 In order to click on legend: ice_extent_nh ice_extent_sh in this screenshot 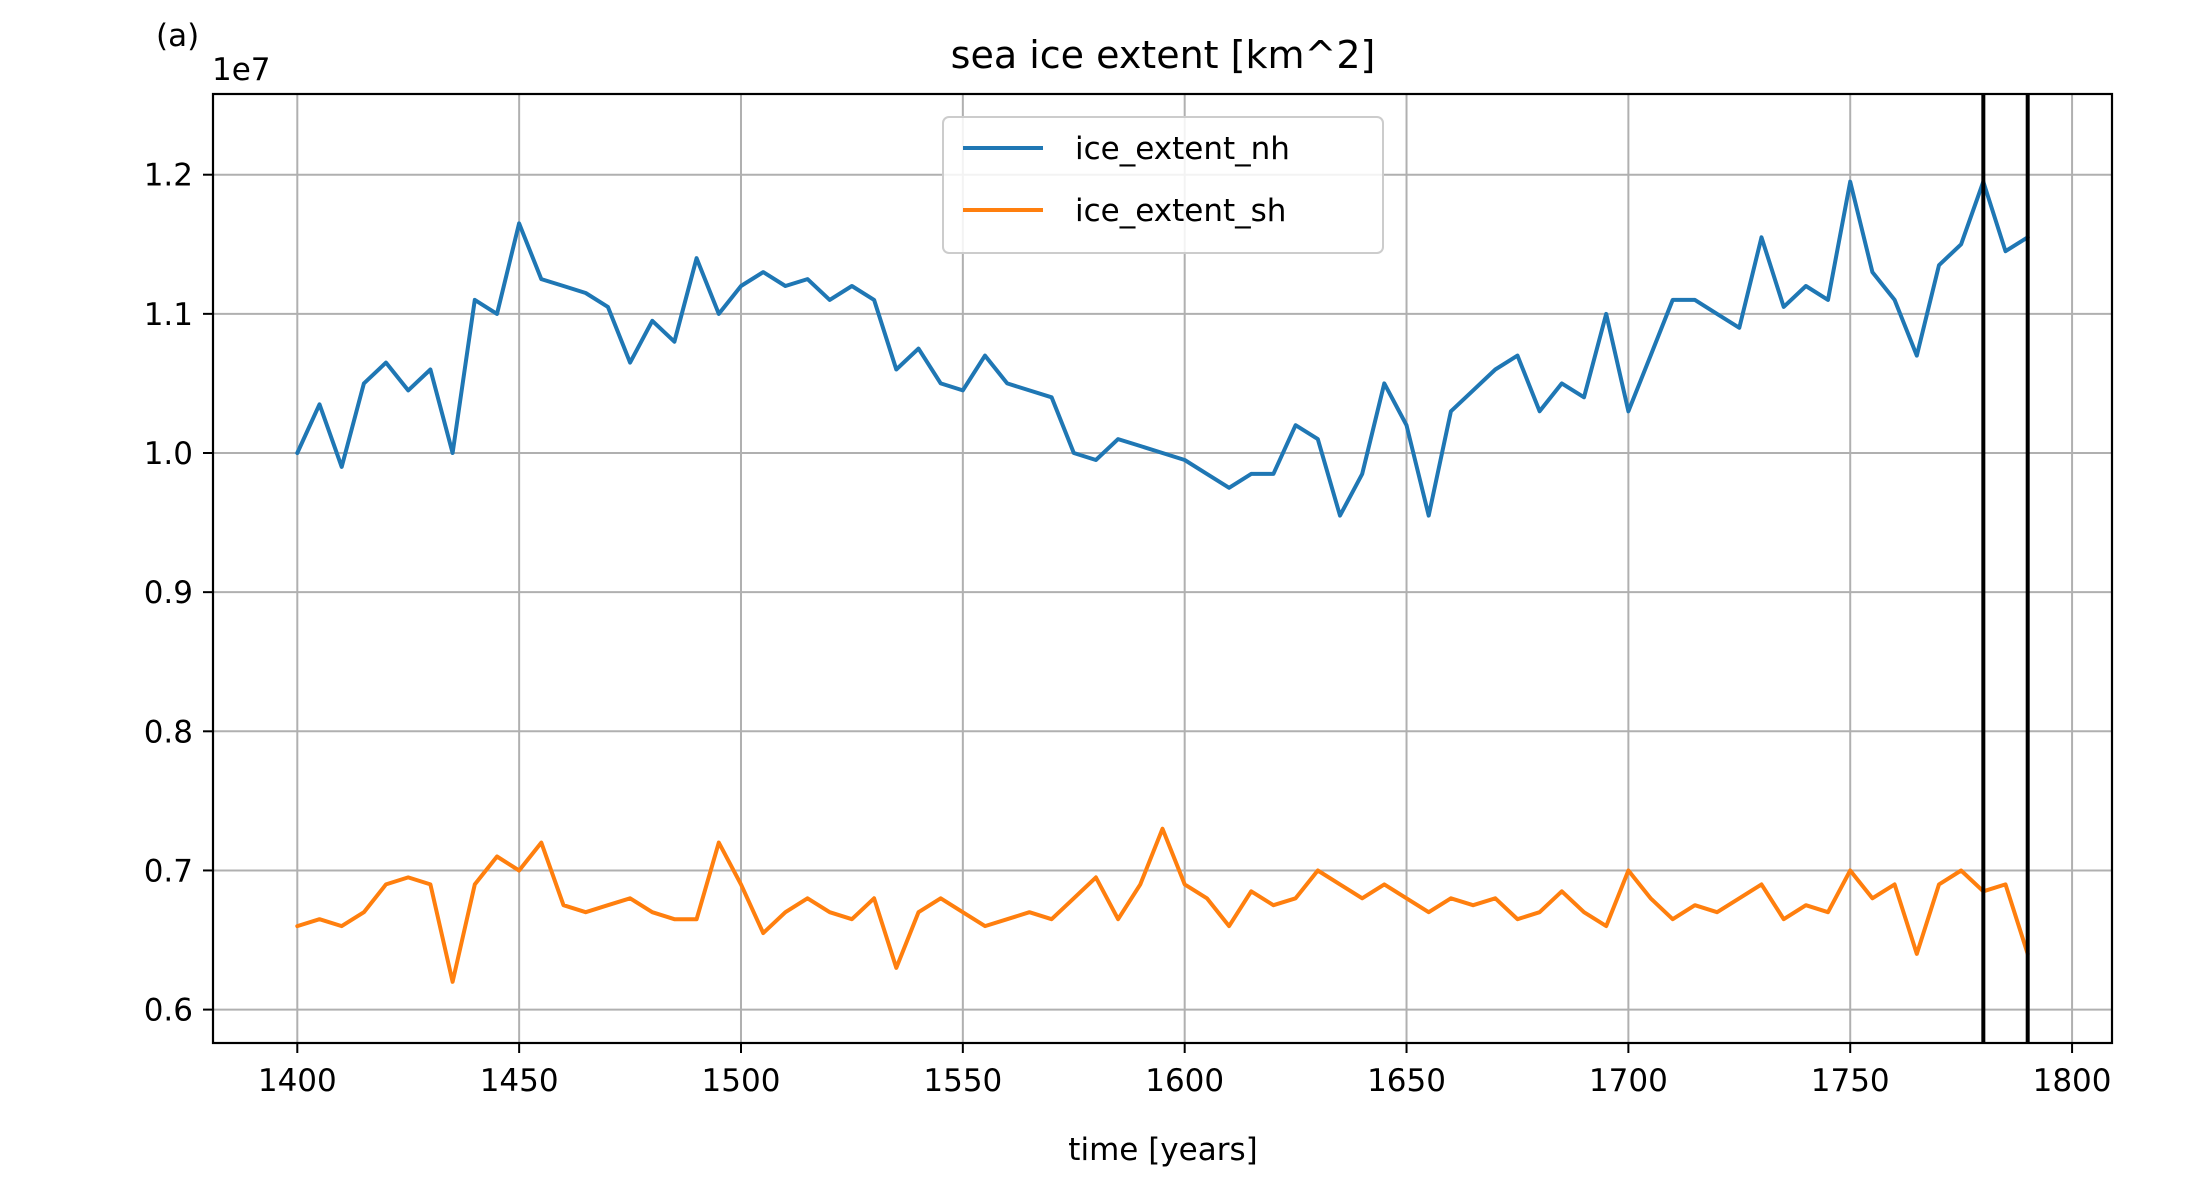, I will do `click(1163, 185)`.